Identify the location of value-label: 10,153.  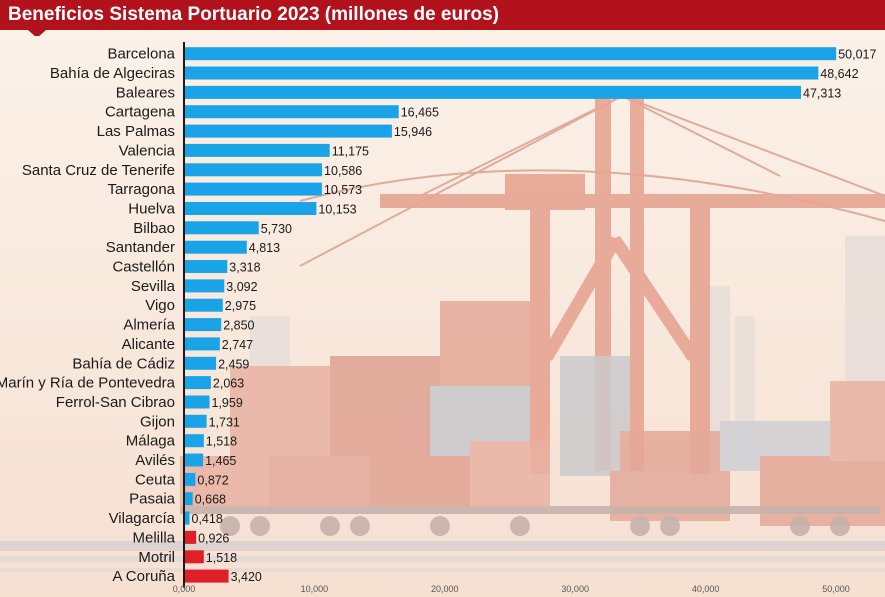
(337, 210).